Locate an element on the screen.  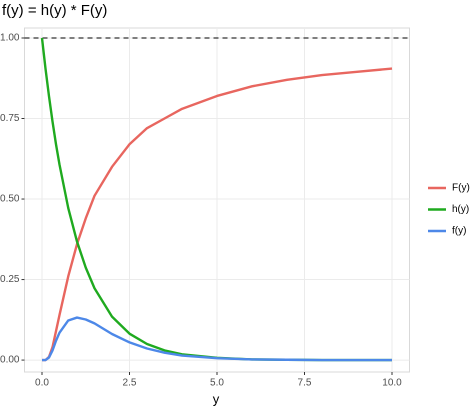
y-tick-label: 0.25 is located at coordinates (10, 279).